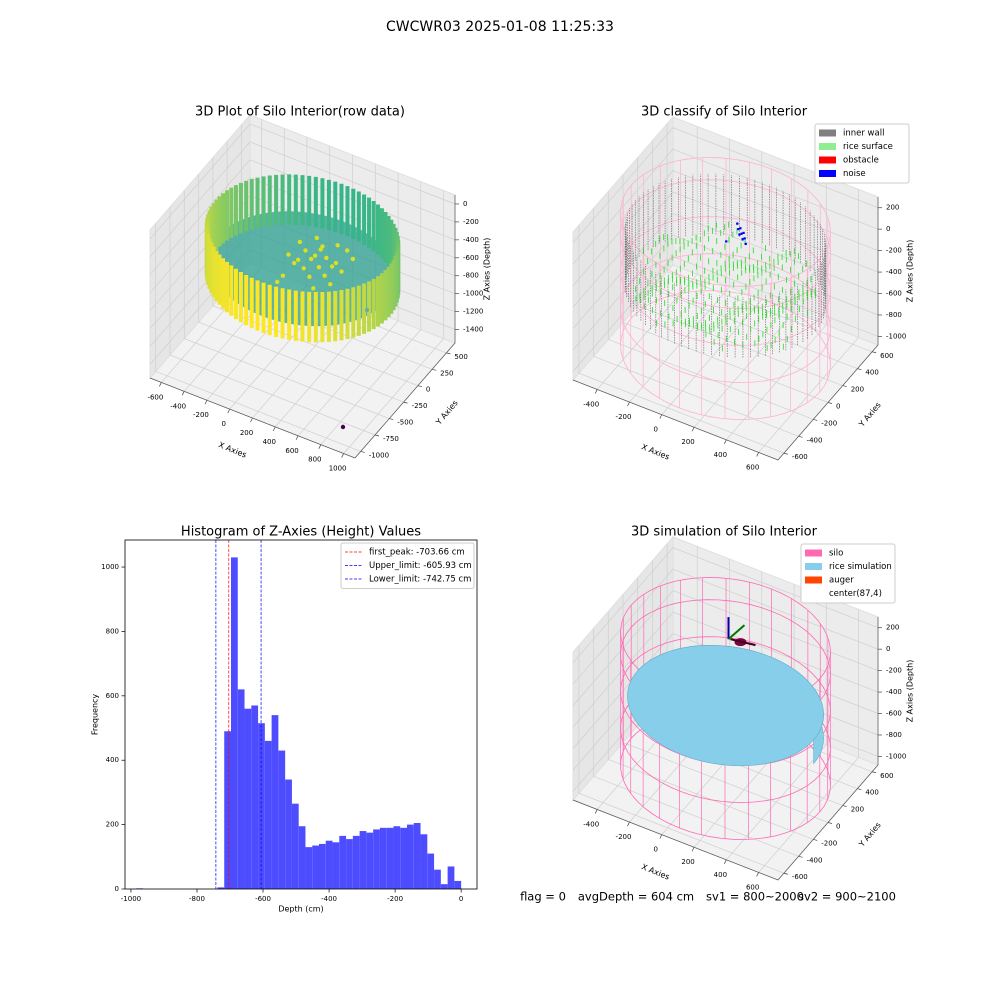  What do you see at coordinates (300, 112) in the screenshot?
I see `panel-title: 3D Plot of Silo Interior(row data)` at bounding box center [300, 112].